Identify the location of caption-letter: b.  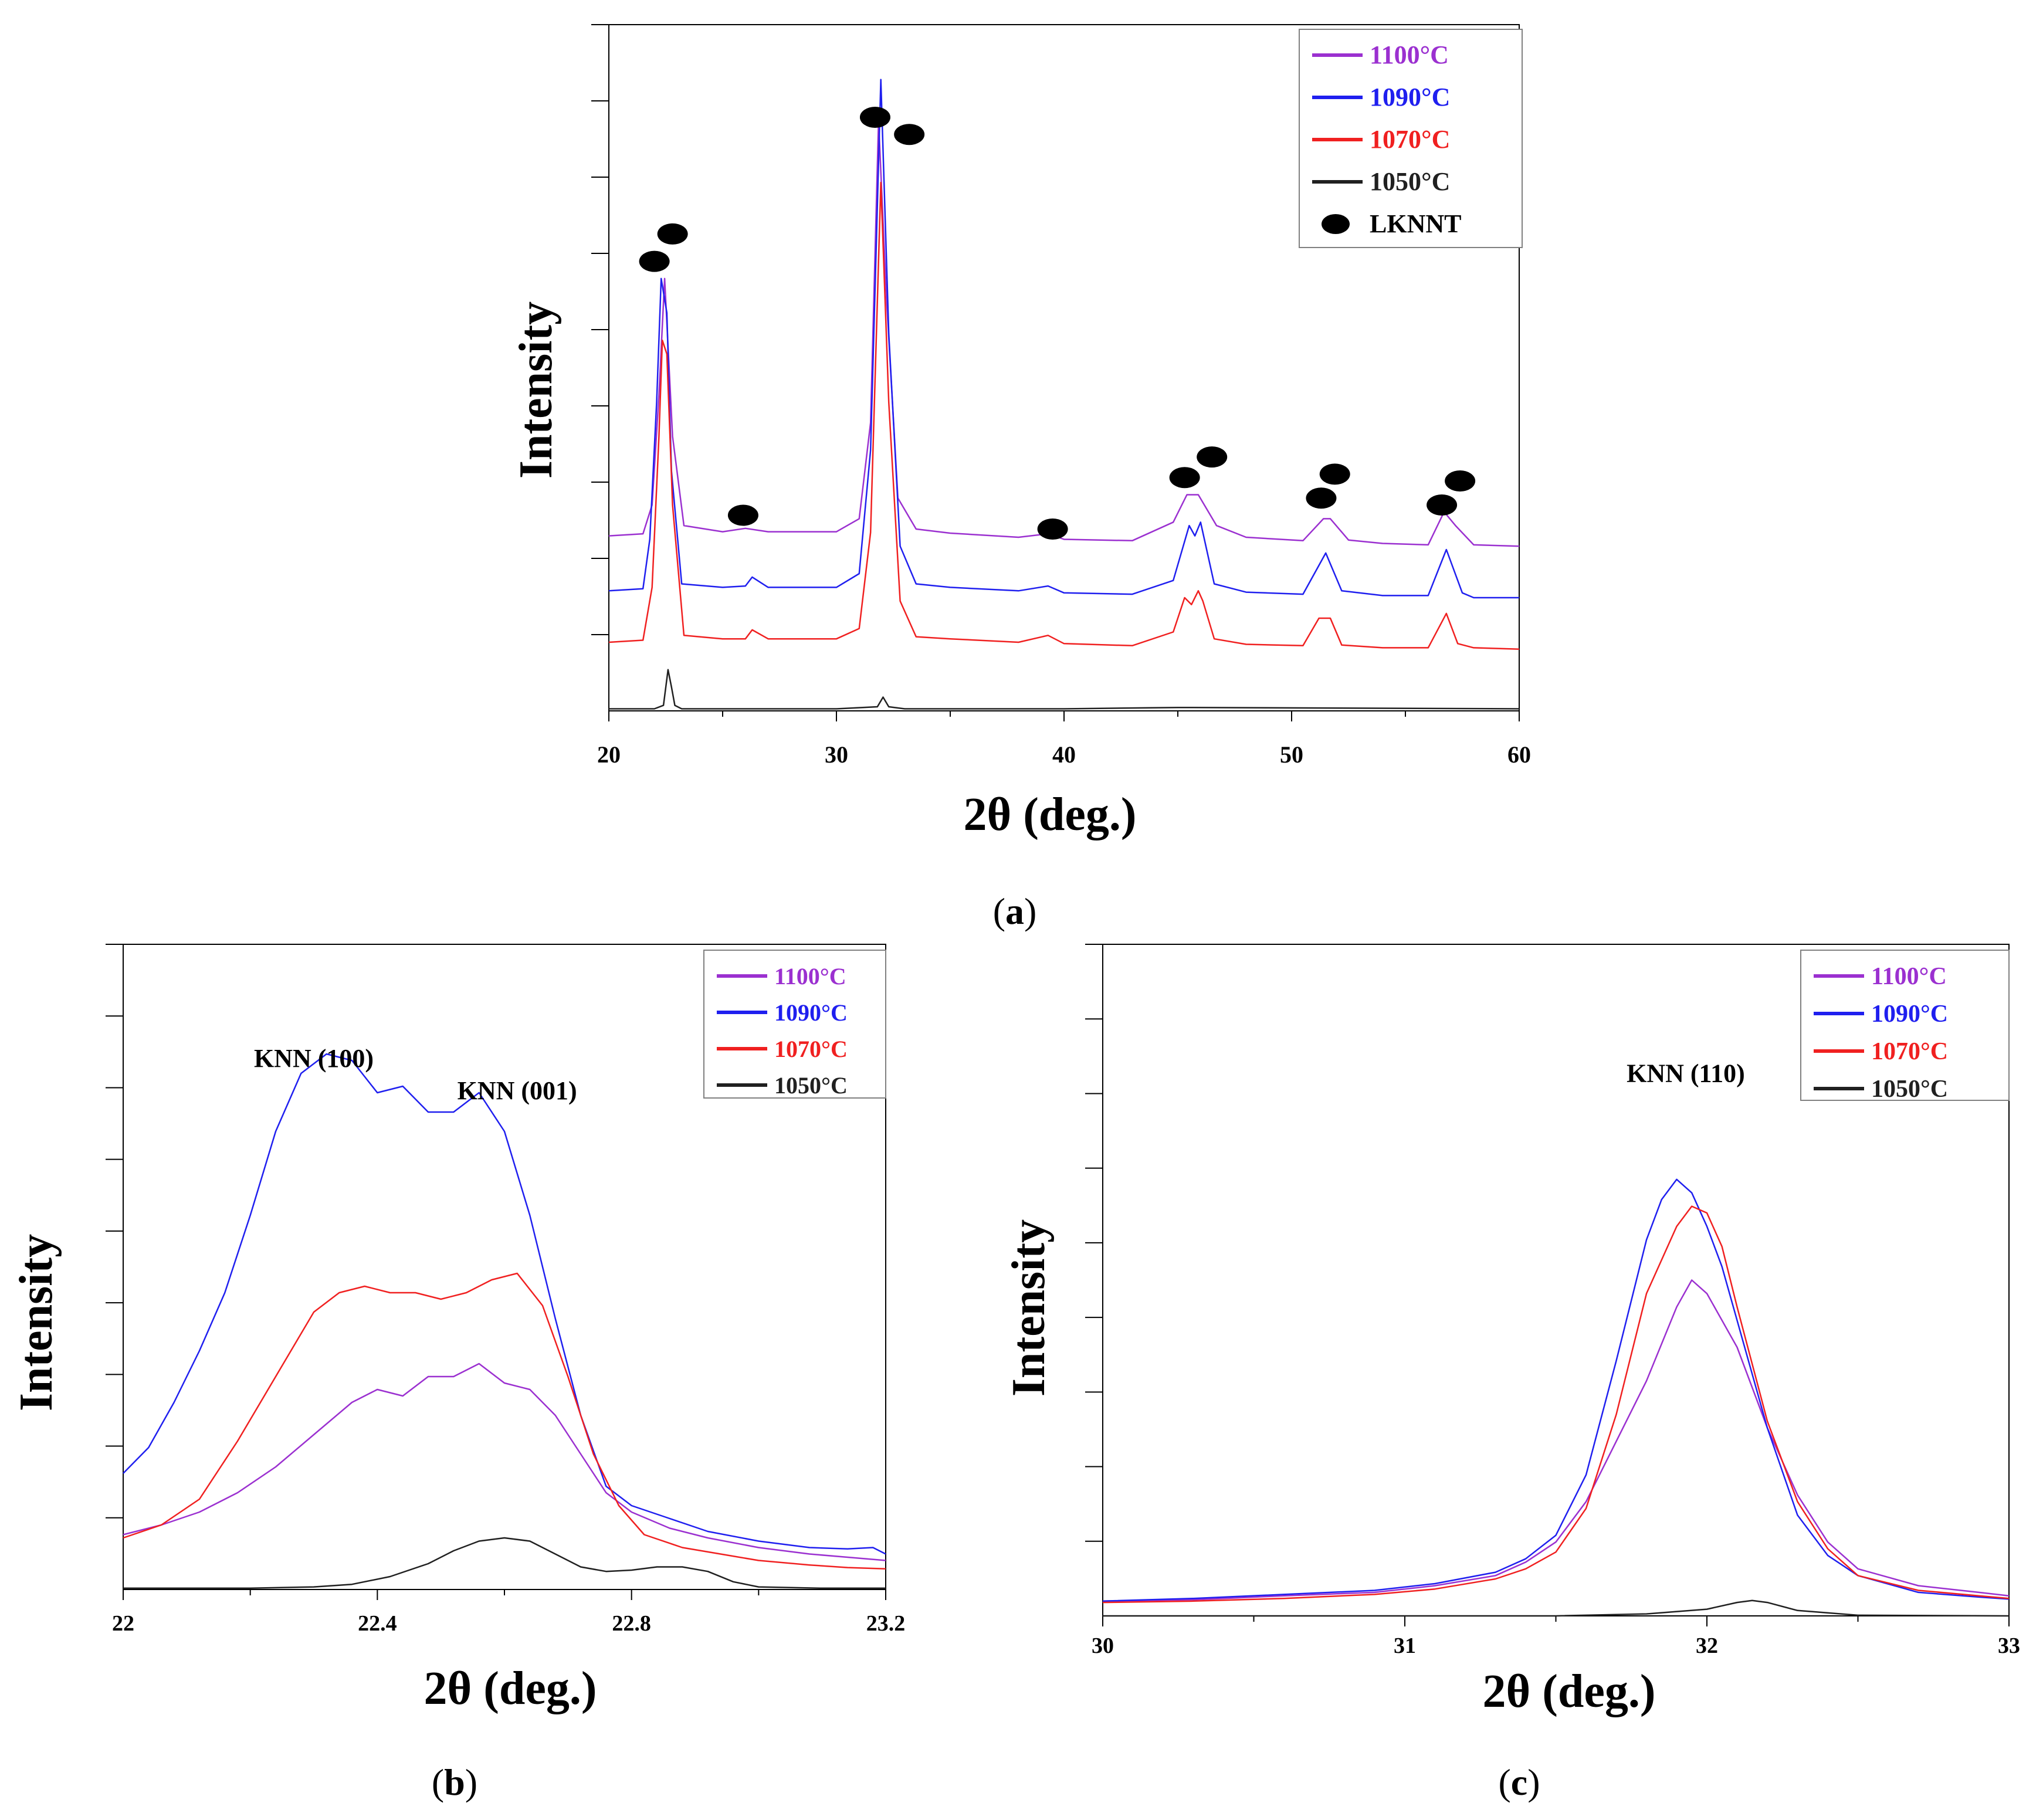
(454, 1782).